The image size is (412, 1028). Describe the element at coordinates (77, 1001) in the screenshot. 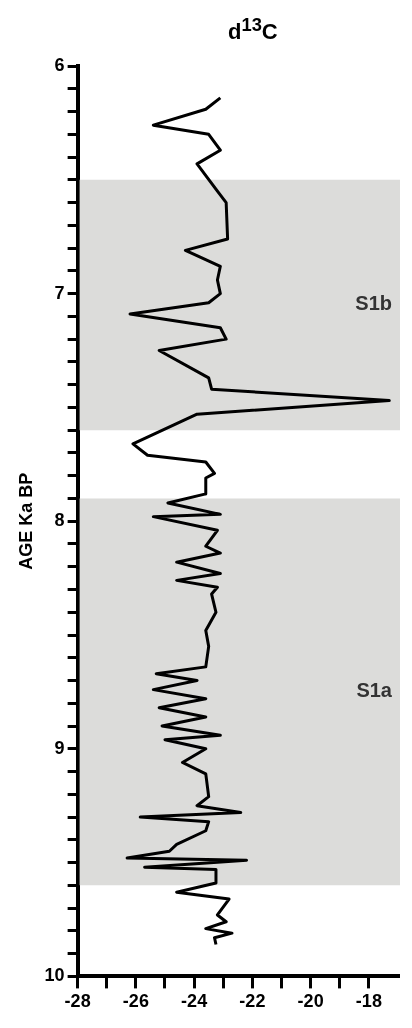

I see `x-tick-label: -28` at that location.